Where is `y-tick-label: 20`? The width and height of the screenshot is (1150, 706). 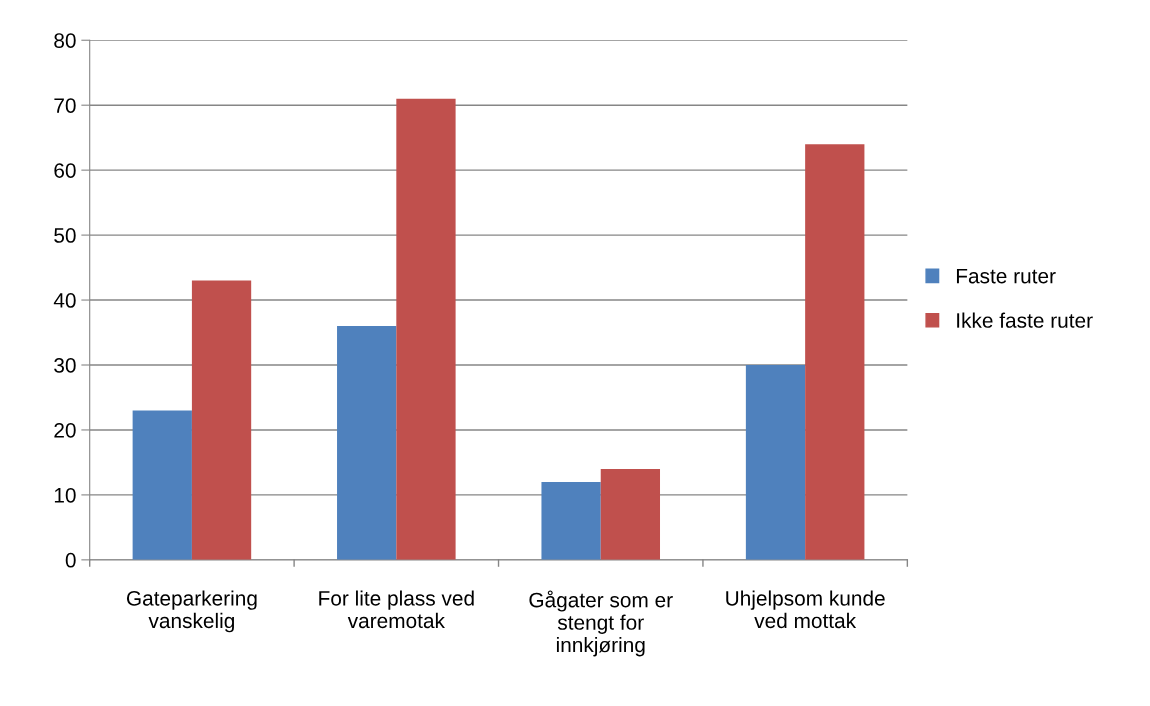
y-tick-label: 20 is located at coordinates (65, 430).